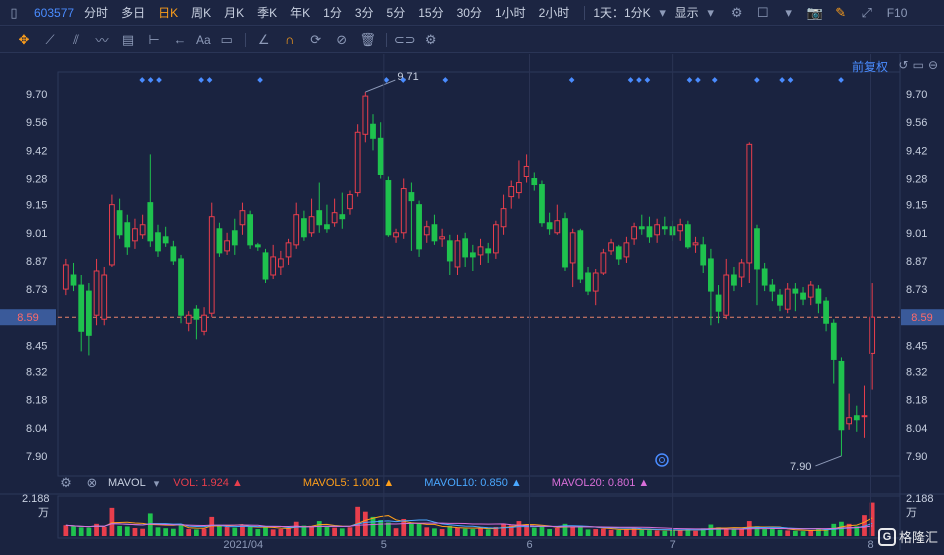 This screenshot has height=555, width=944. Describe the element at coordinates (364, 13) in the screenshot. I see `period-tab: 3分` at that location.